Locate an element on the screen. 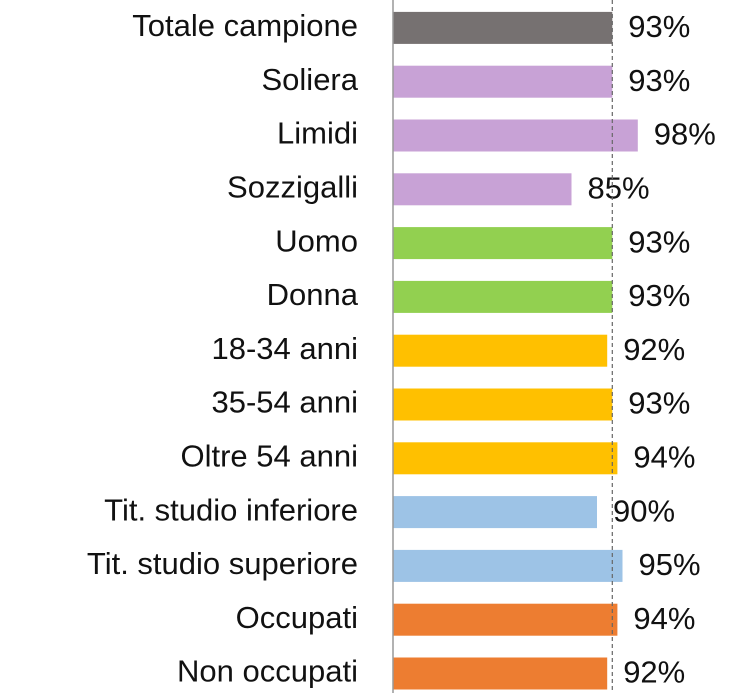 The image size is (731, 698). value-label: 98% is located at coordinates (685, 134).